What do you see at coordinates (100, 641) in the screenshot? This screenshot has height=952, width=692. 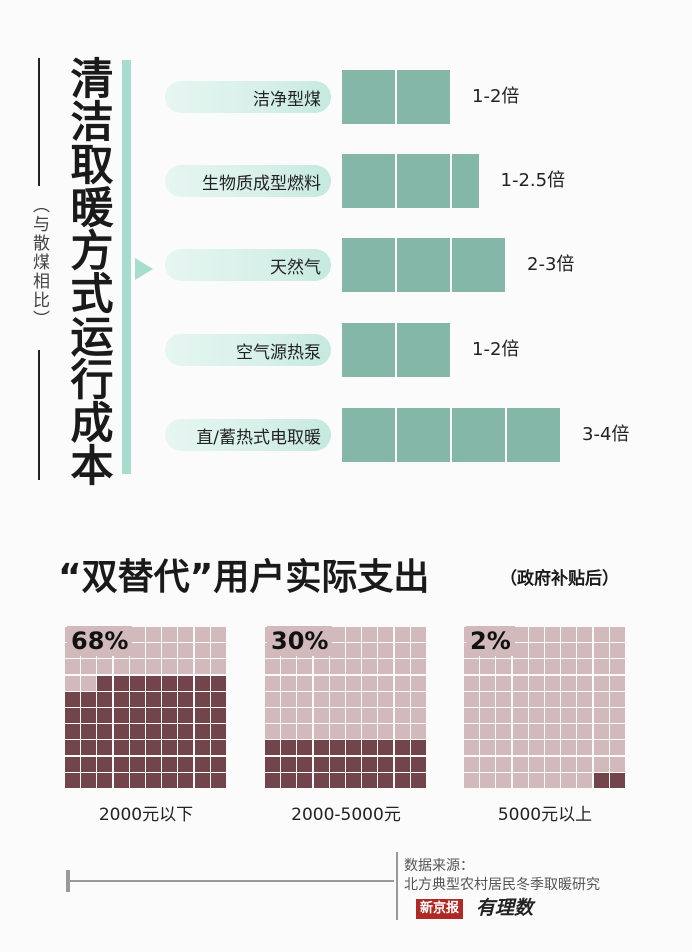 I see `percent-label: 68%` at bounding box center [100, 641].